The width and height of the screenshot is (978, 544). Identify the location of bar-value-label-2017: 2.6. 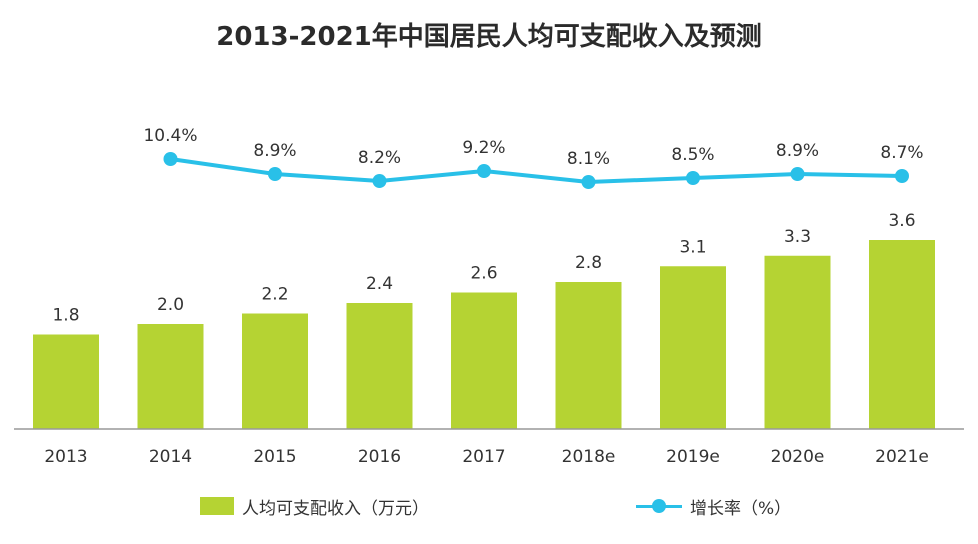
(483, 274).